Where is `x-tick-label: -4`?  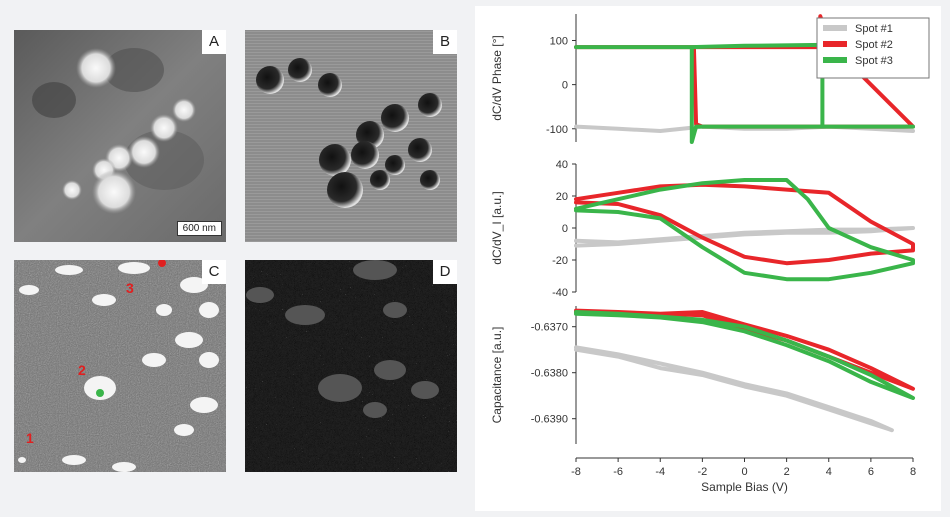
x-tick-label: -4 is located at coordinates (660, 472).